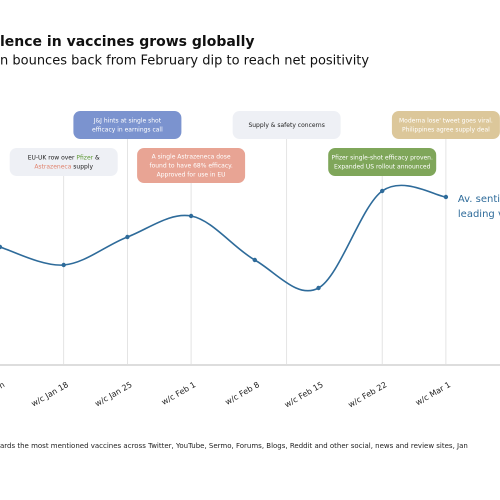 The image size is (500, 500). I want to click on annotation-text: EU-UK row over Pfizer &, so click(64, 157).